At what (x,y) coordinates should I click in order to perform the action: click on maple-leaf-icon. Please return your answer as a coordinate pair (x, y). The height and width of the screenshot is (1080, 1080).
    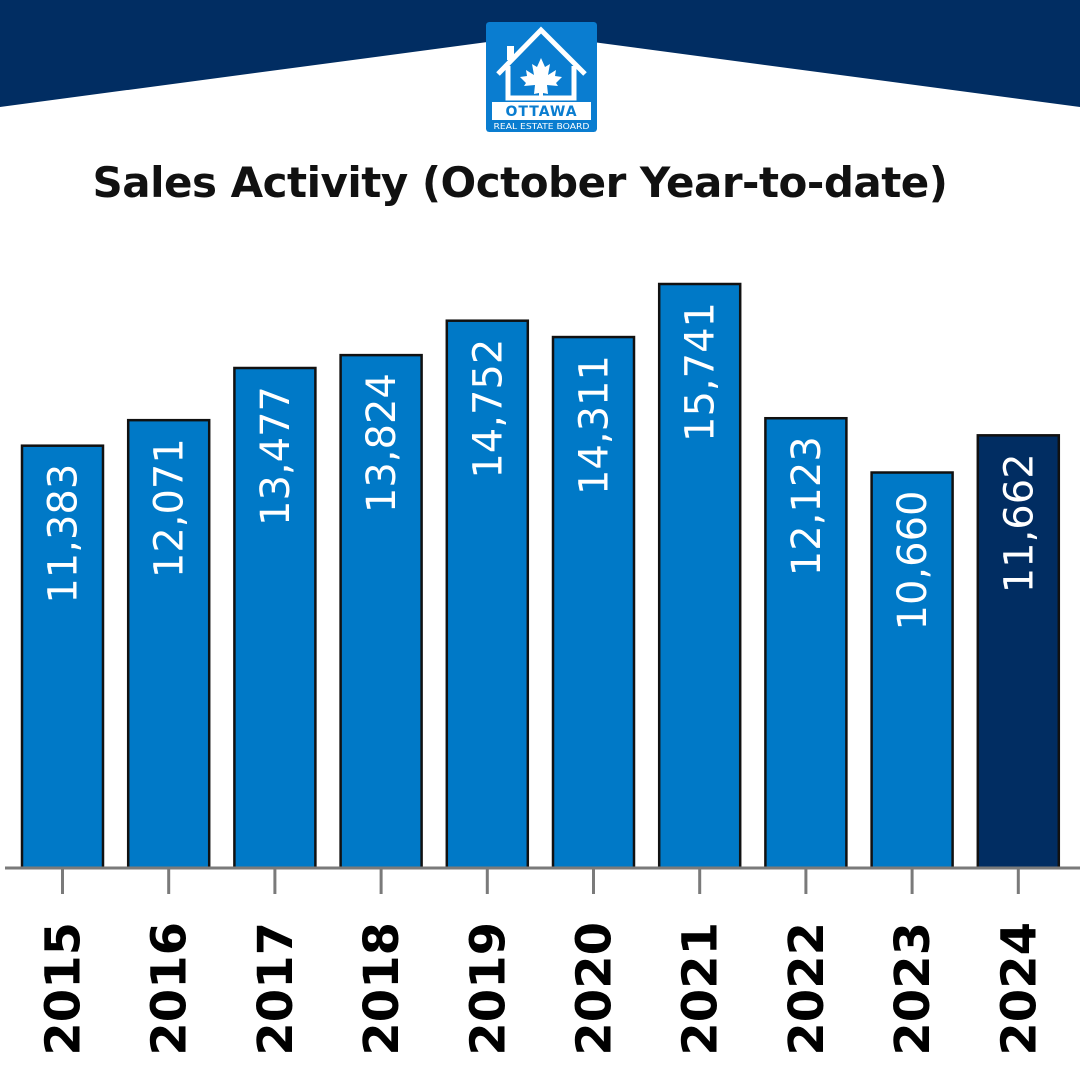
    Looking at the image, I should click on (541, 78).